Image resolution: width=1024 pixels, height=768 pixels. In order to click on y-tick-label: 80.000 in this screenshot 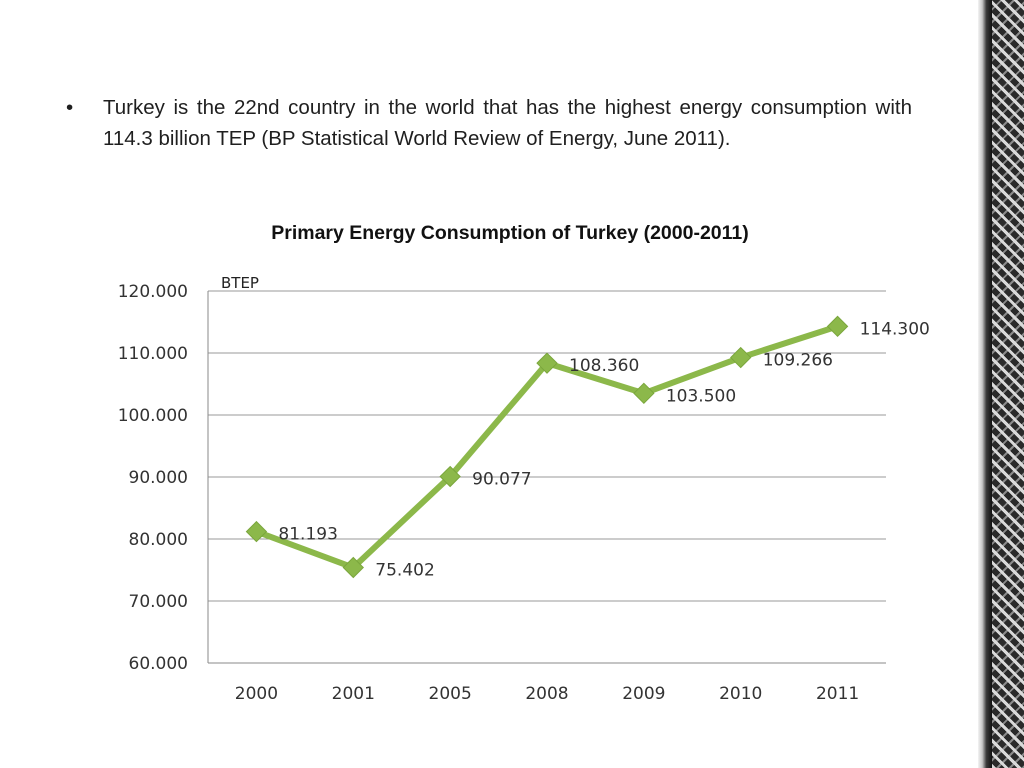, I will do `click(158, 540)`.